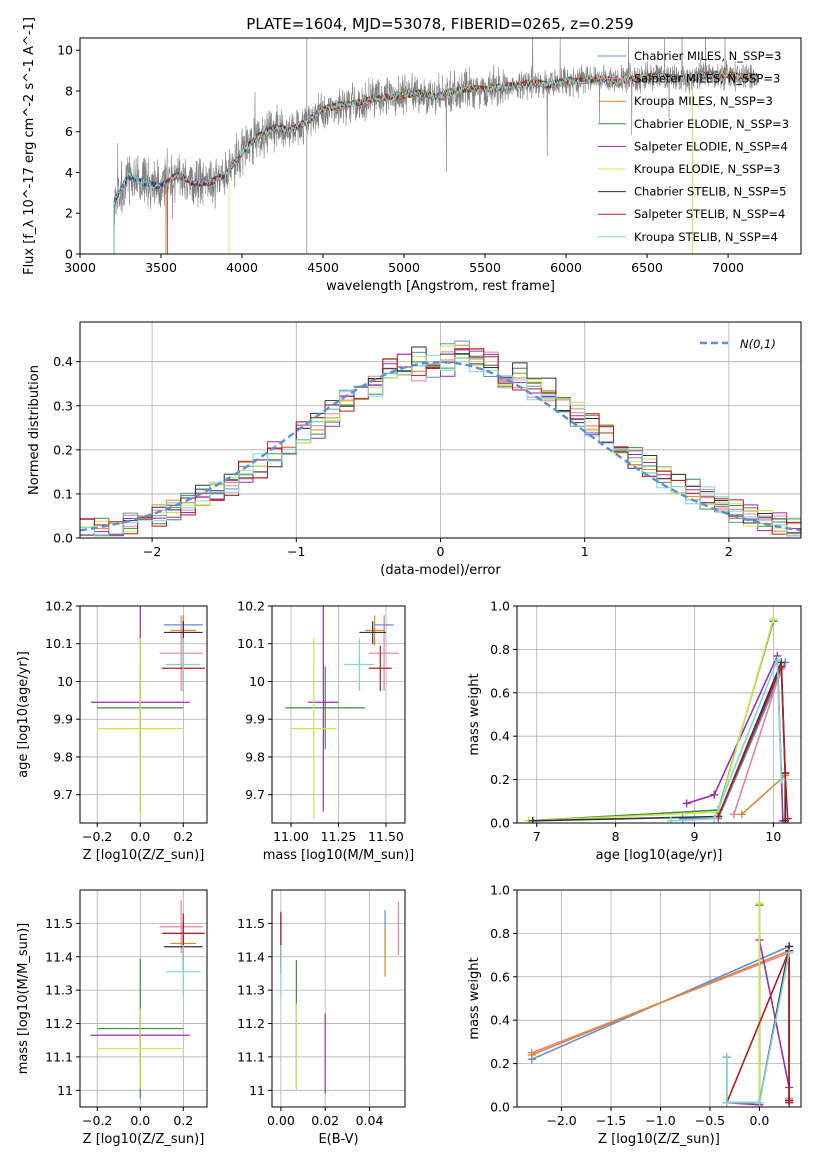  What do you see at coordinates (647, 267) in the screenshot?
I see `x-tick-label: 6500` at bounding box center [647, 267].